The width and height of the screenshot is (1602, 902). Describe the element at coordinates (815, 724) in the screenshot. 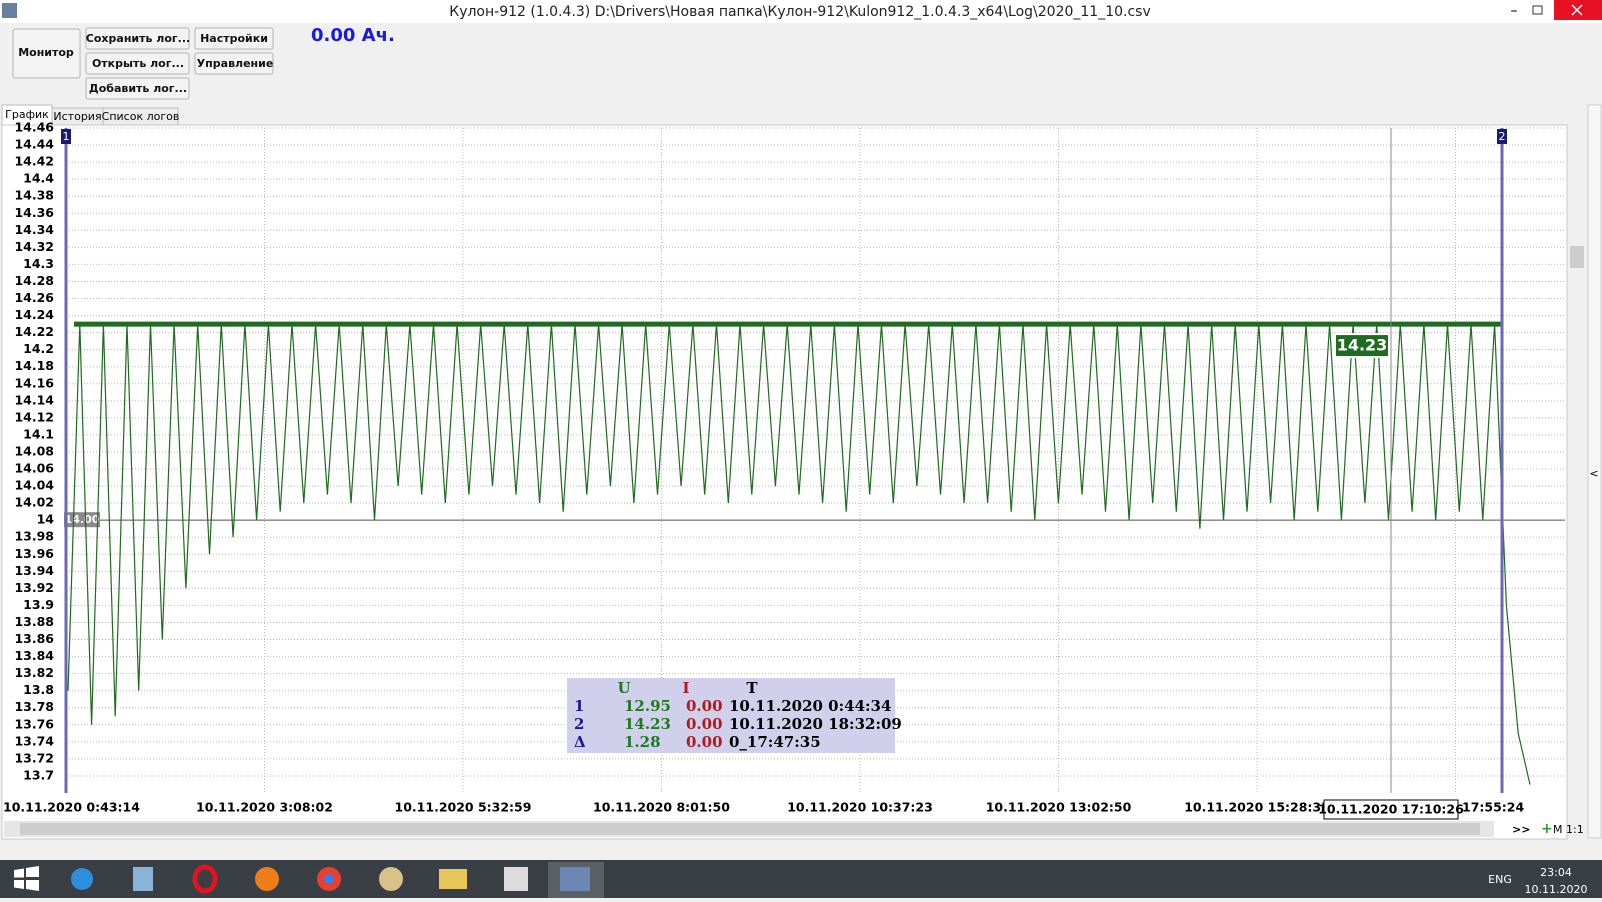

I see `readout-cell: 10.11.2020 18:32:09` at that location.